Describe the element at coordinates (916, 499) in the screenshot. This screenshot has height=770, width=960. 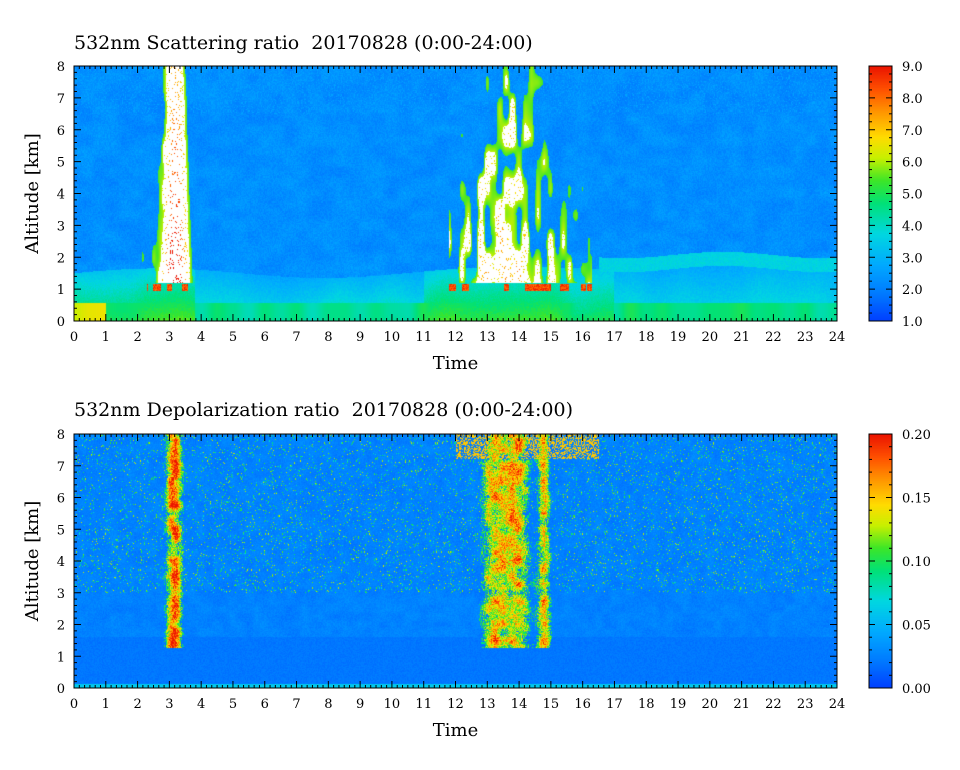
I see `colorbar-tick-label: 0.15` at that location.